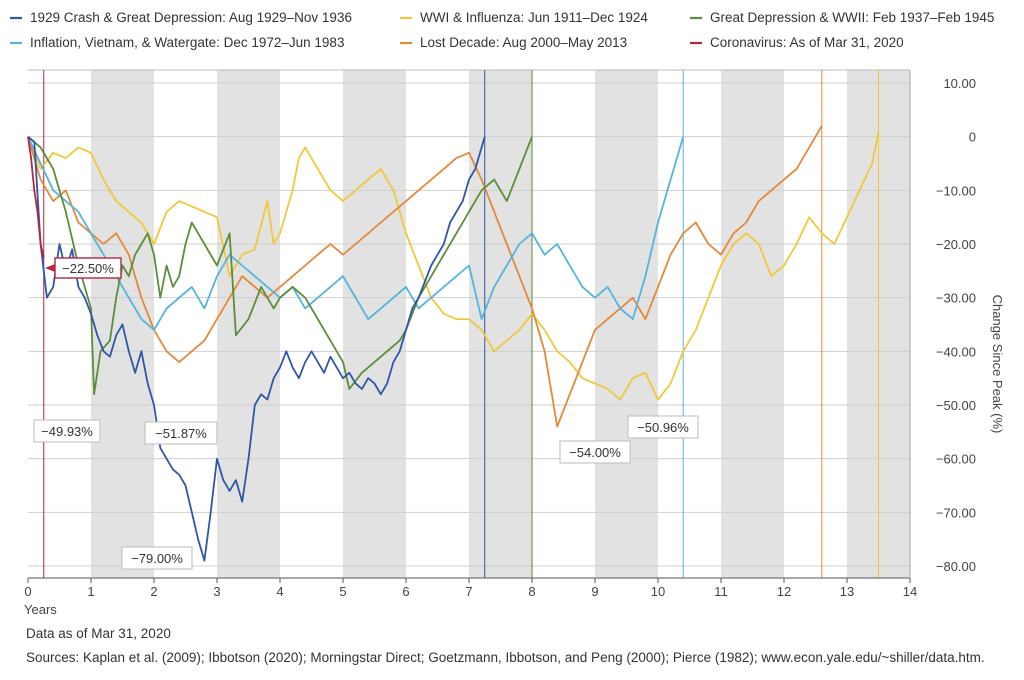  Describe the element at coordinates (523, 42) in the screenshot. I see `legend-label-lost: Lost Decade: Aug 2000–May 2013` at that location.